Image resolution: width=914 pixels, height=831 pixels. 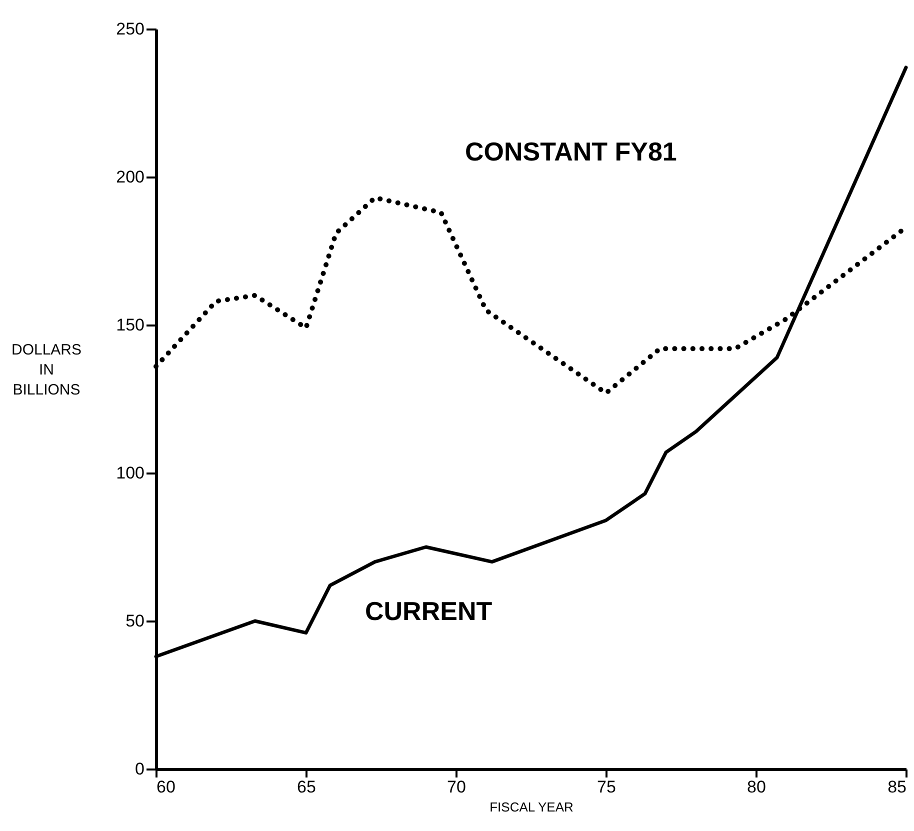 What do you see at coordinates (130, 473) in the screenshot?
I see `y-tick-label: 100` at bounding box center [130, 473].